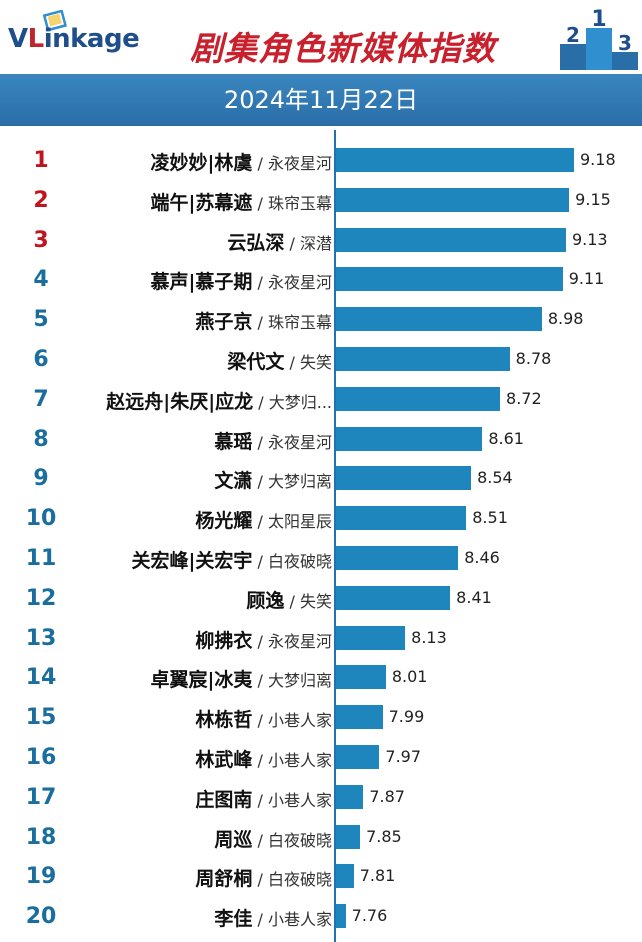 Image resolution: width=642 pixels, height=942 pixels. I want to click on svg-text: 1, so click(598, 20).